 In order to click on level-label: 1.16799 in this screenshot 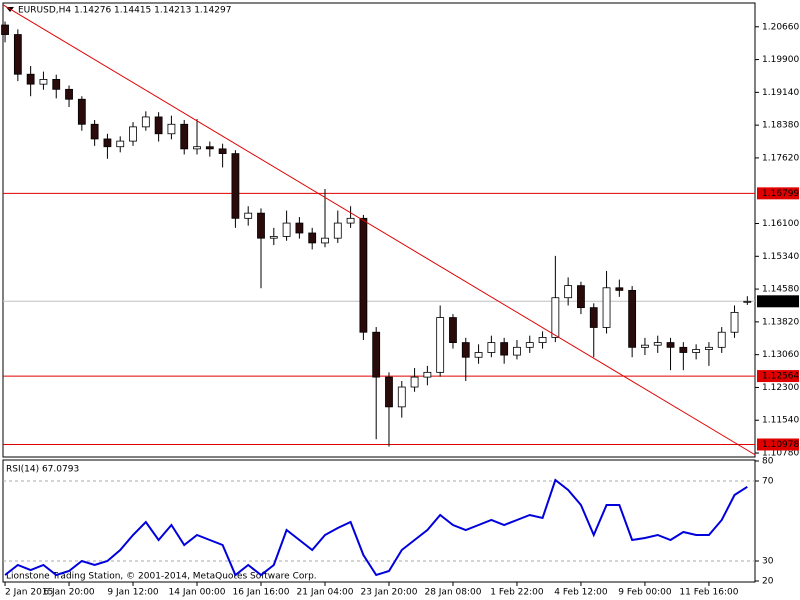, I will do `click(780, 194)`.